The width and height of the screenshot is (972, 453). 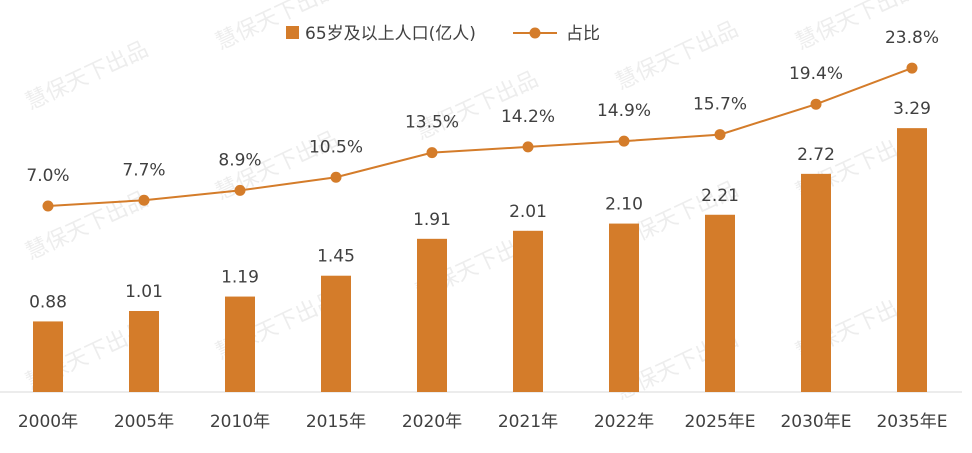 I want to click on line-data-label: 19.4%, so click(x=816, y=74).